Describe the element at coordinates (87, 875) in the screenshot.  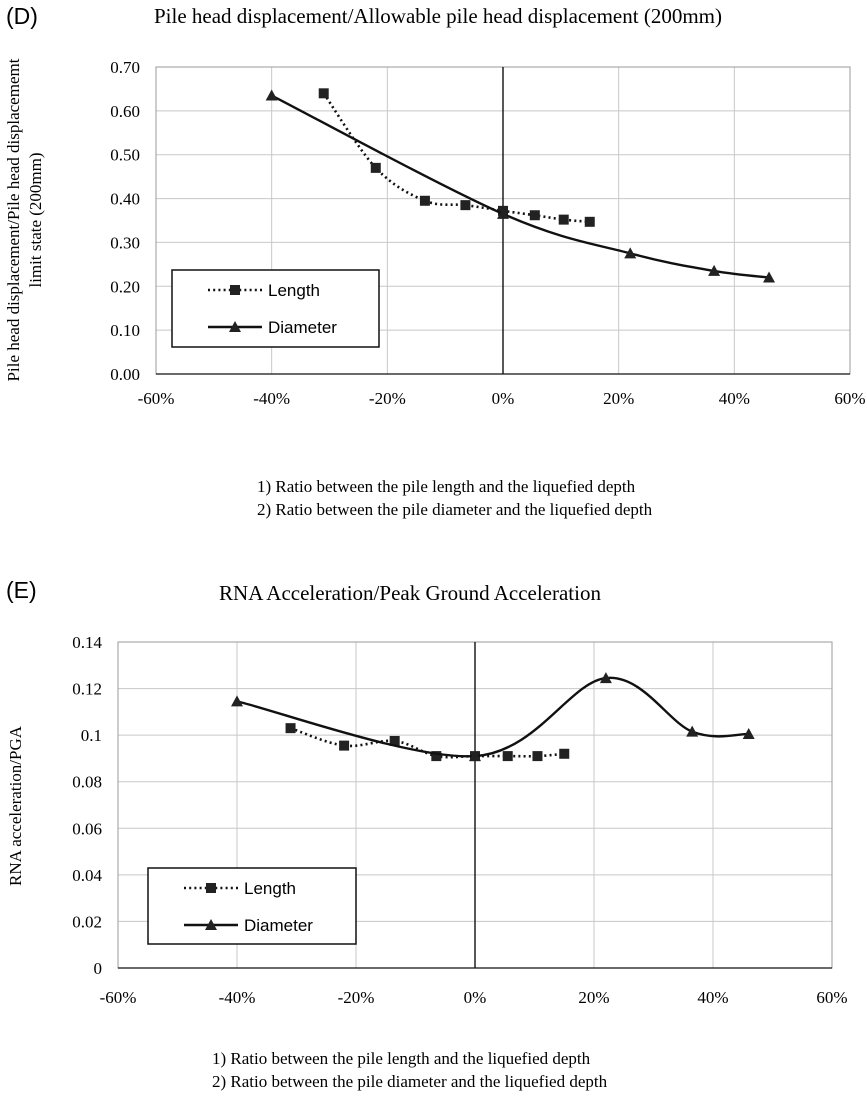
I see `y-tick-label: 0.04` at that location.